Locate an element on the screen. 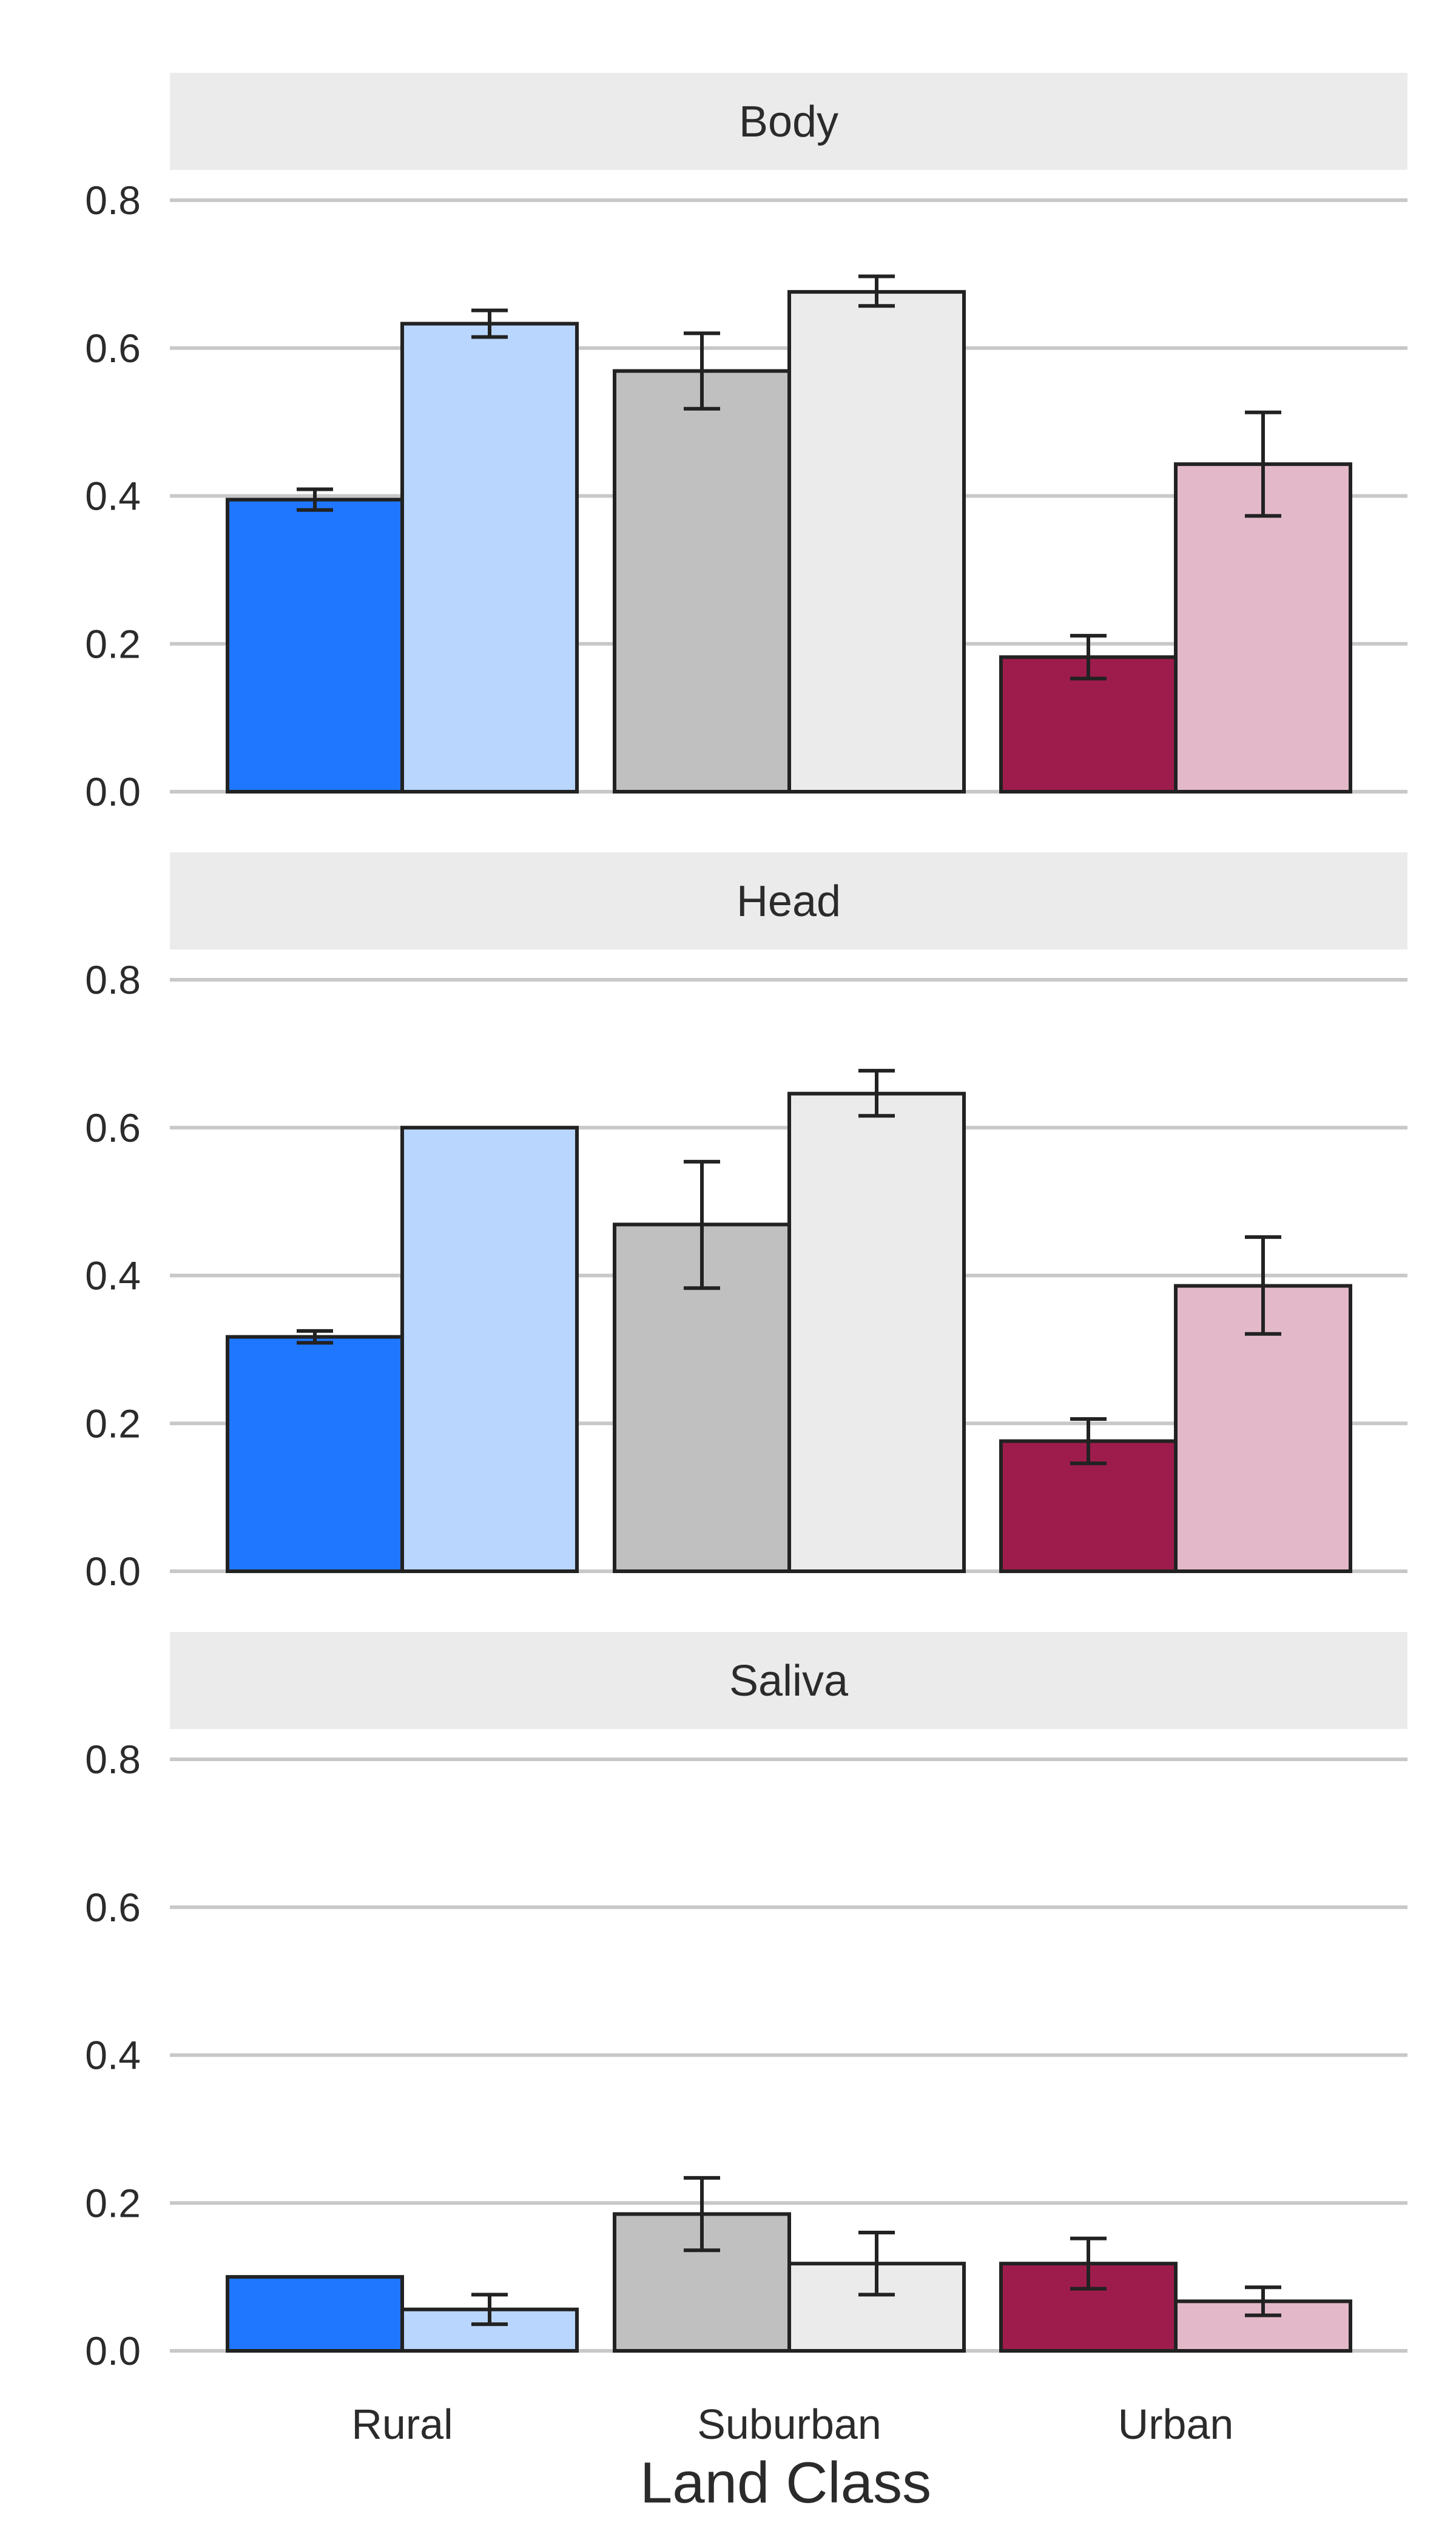  x-axis: Rural Suburban Urban is located at coordinates (792, 2424).